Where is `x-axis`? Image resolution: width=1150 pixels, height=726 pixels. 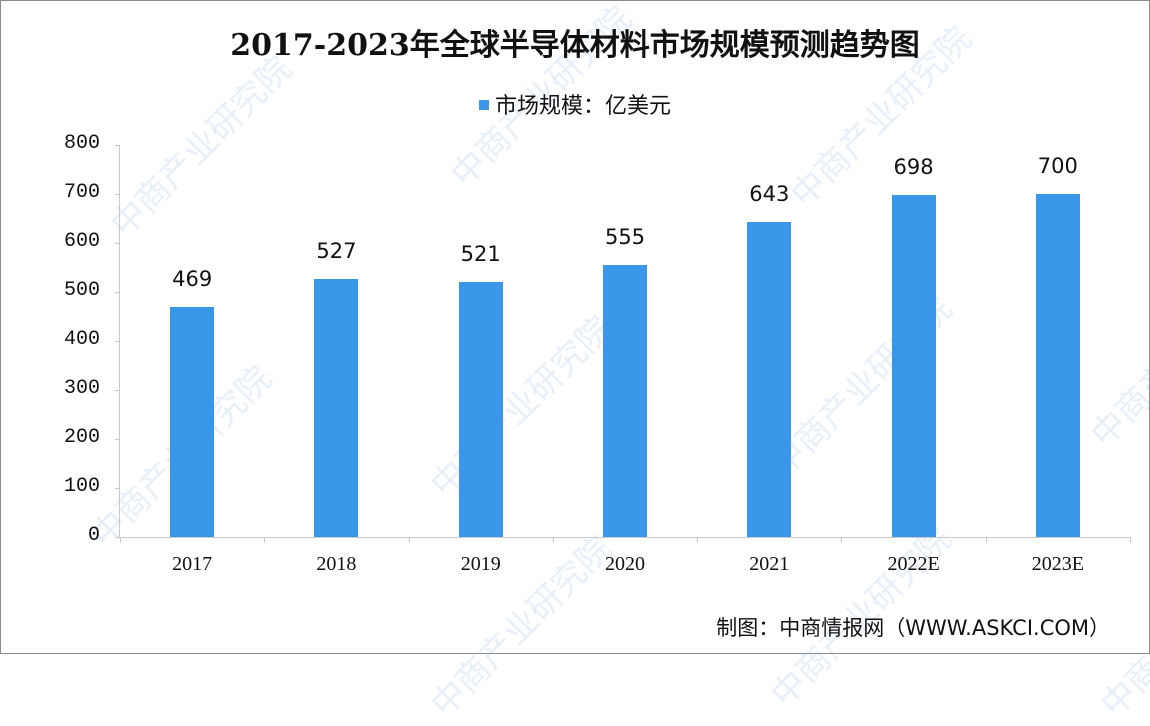 x-axis is located at coordinates (625, 537).